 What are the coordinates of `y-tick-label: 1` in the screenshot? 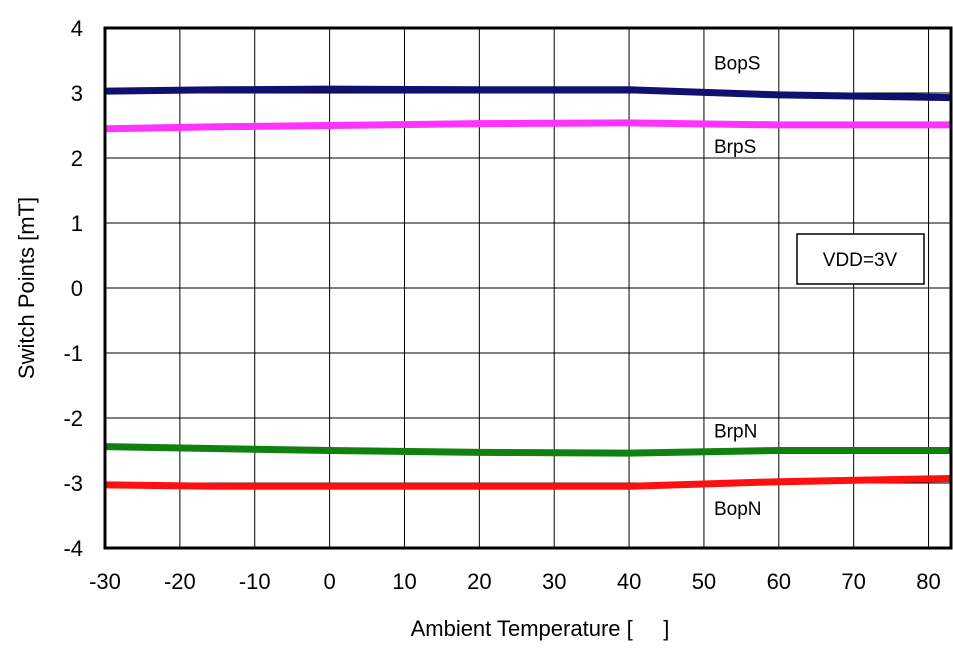 It's located at (77, 223).